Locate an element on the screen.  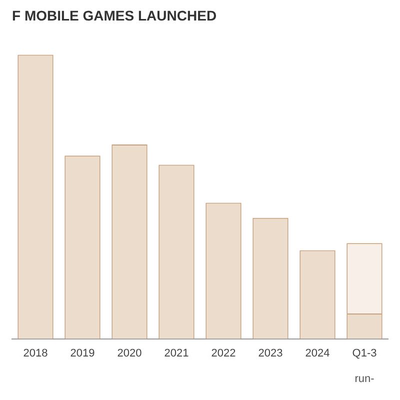
x-tick-label: 2024 is located at coordinates (317, 353).